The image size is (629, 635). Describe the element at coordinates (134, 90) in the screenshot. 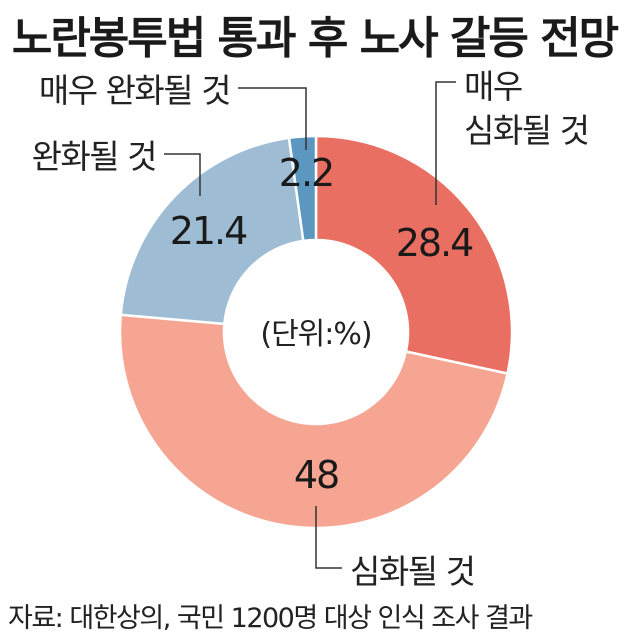

I see `slice-label-3-line-0: 매우 완화될 것` at that location.